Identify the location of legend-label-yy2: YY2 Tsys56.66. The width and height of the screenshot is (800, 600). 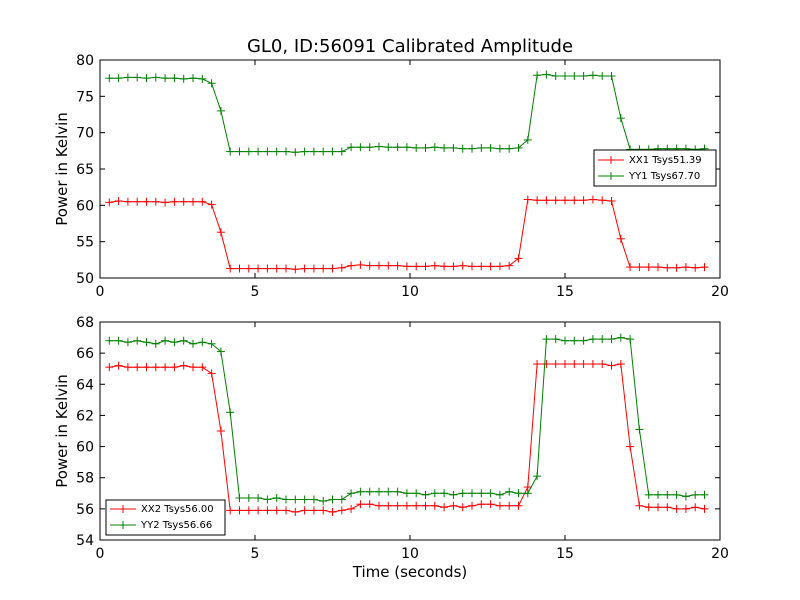
(176, 525).